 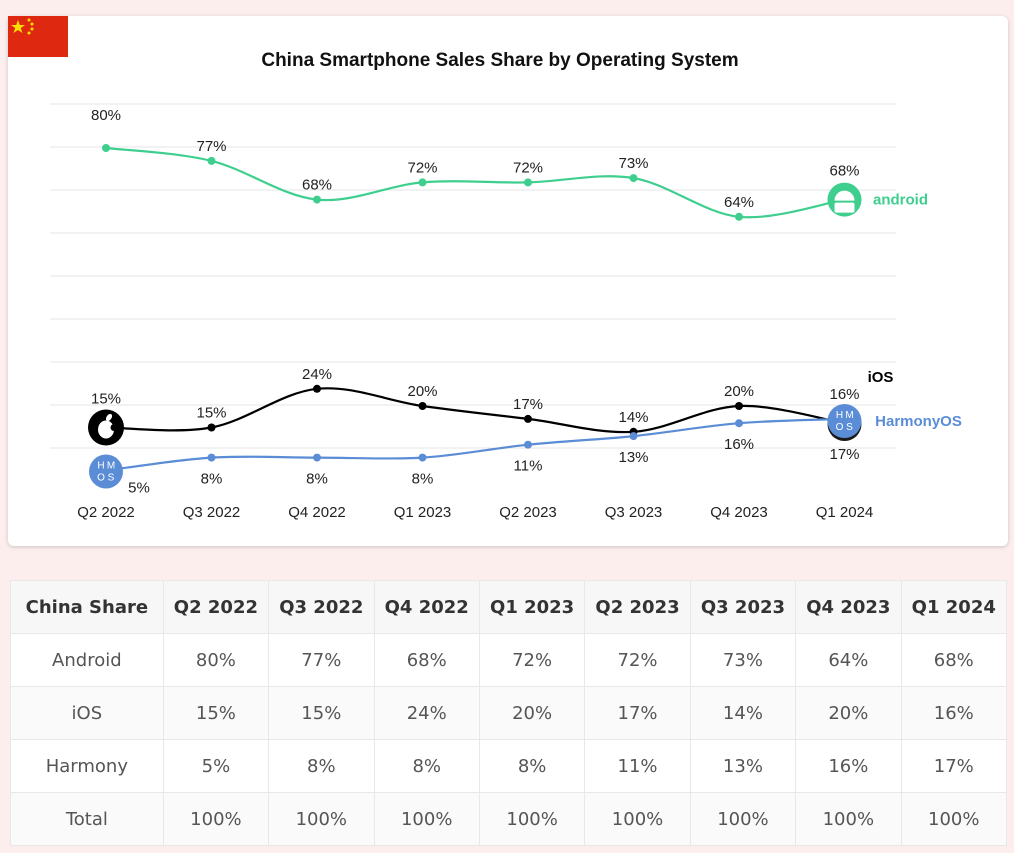 I want to click on table-cell: 11%, so click(x=637, y=766).